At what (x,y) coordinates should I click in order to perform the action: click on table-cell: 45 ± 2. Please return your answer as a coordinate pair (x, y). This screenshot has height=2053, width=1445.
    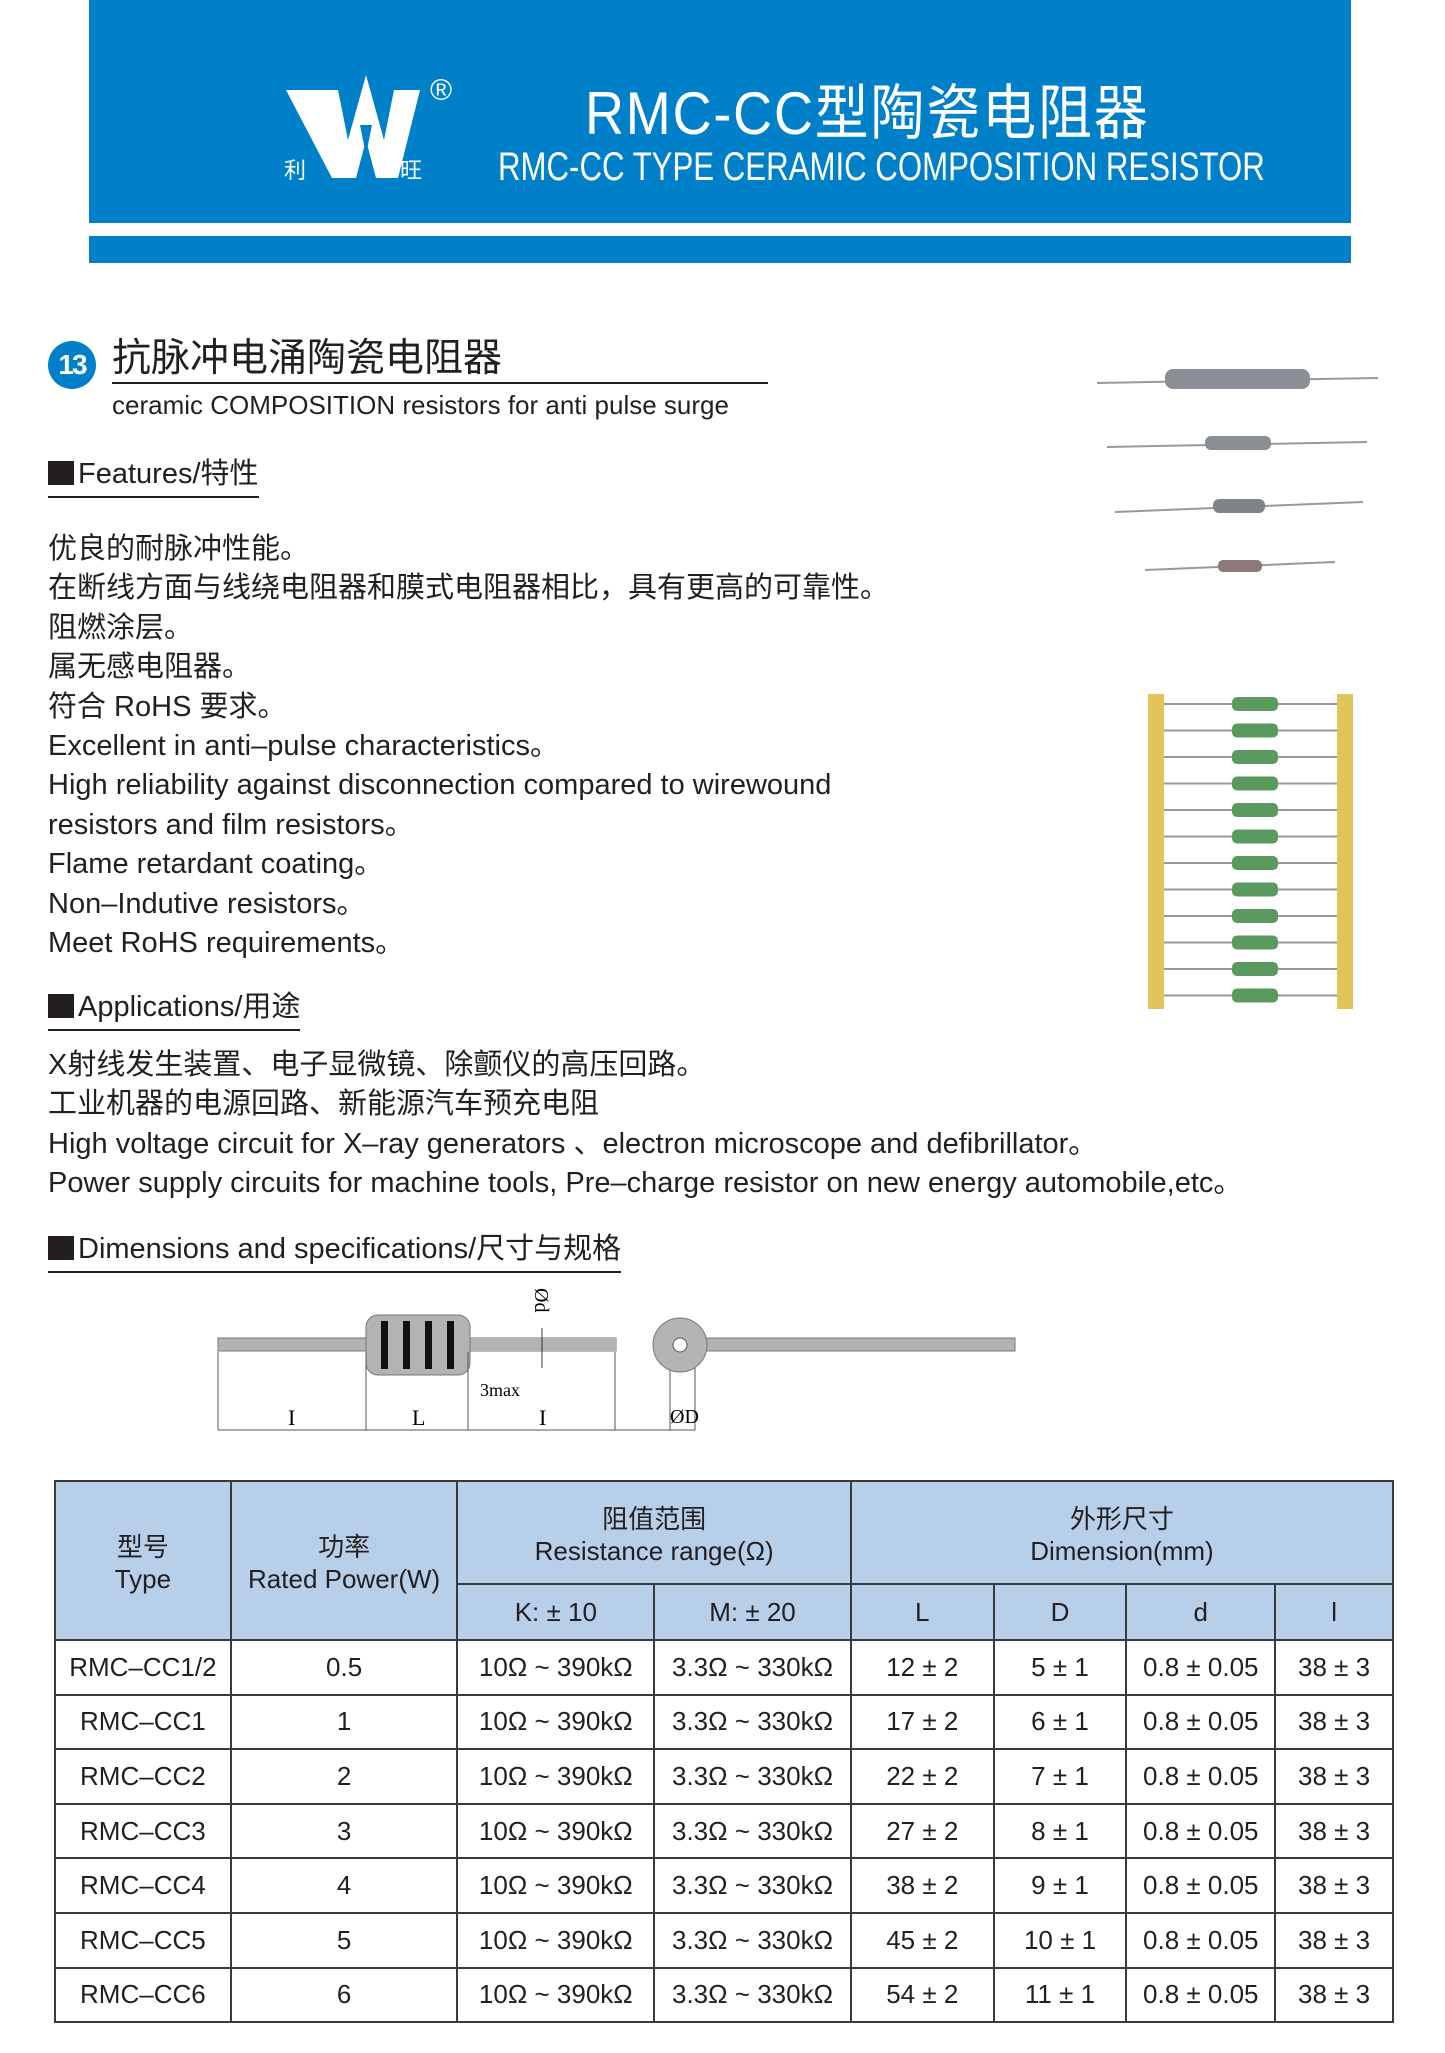
    Looking at the image, I should click on (922, 1940).